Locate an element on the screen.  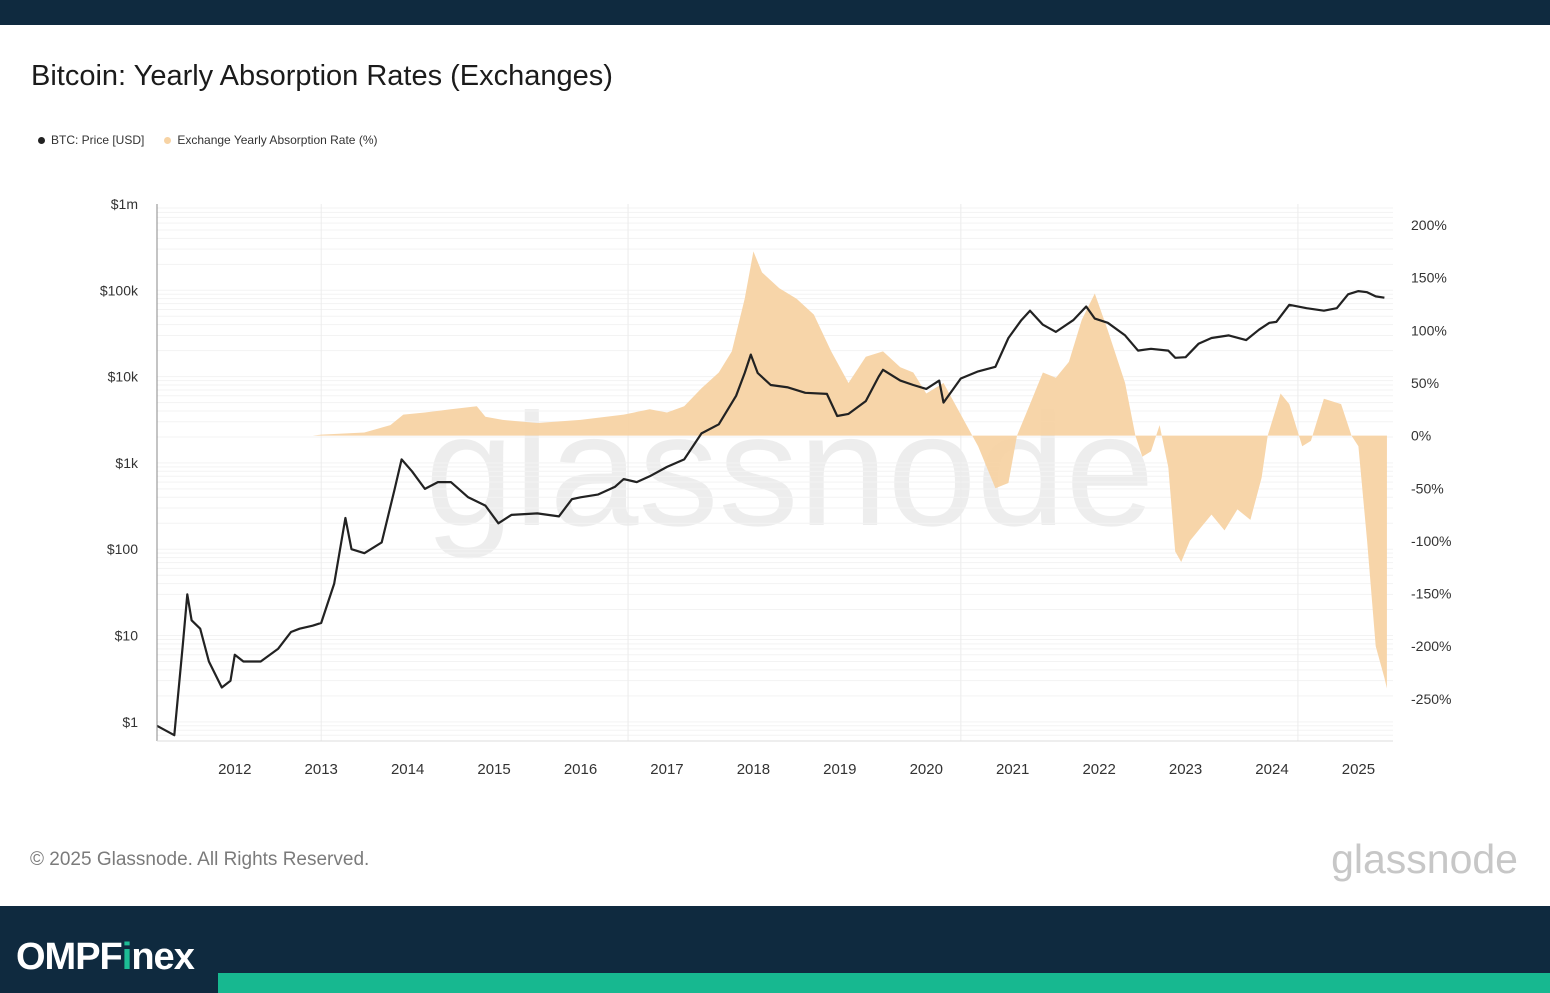
y-right-tick-label: -150% is located at coordinates (1431, 594).